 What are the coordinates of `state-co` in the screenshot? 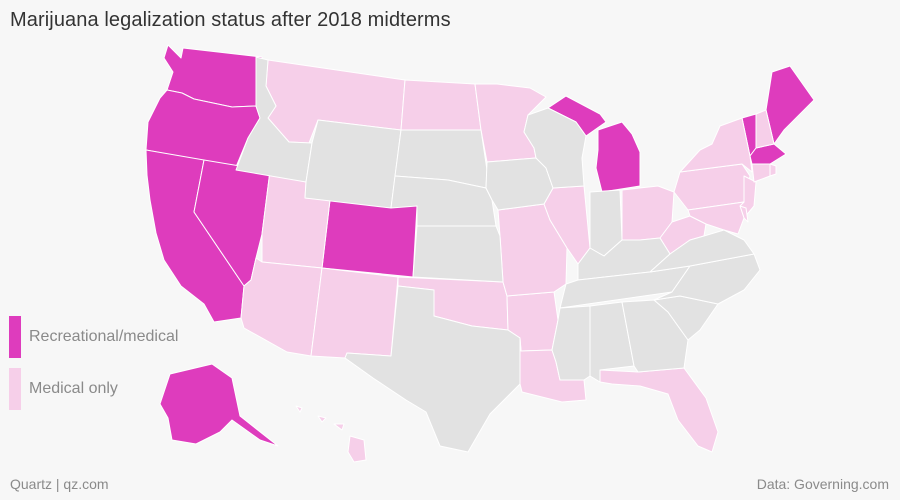 It's located at (369, 238).